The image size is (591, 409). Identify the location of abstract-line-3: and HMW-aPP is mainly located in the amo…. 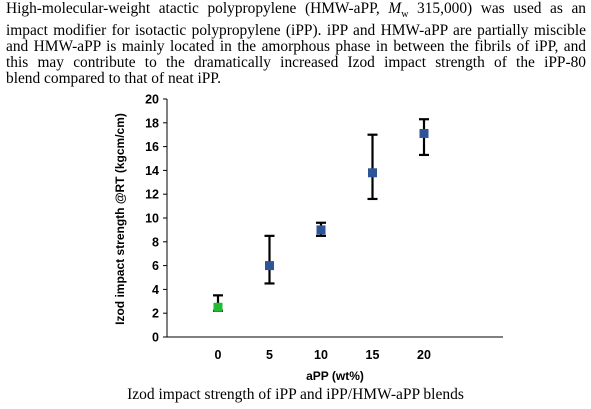
(296, 47).